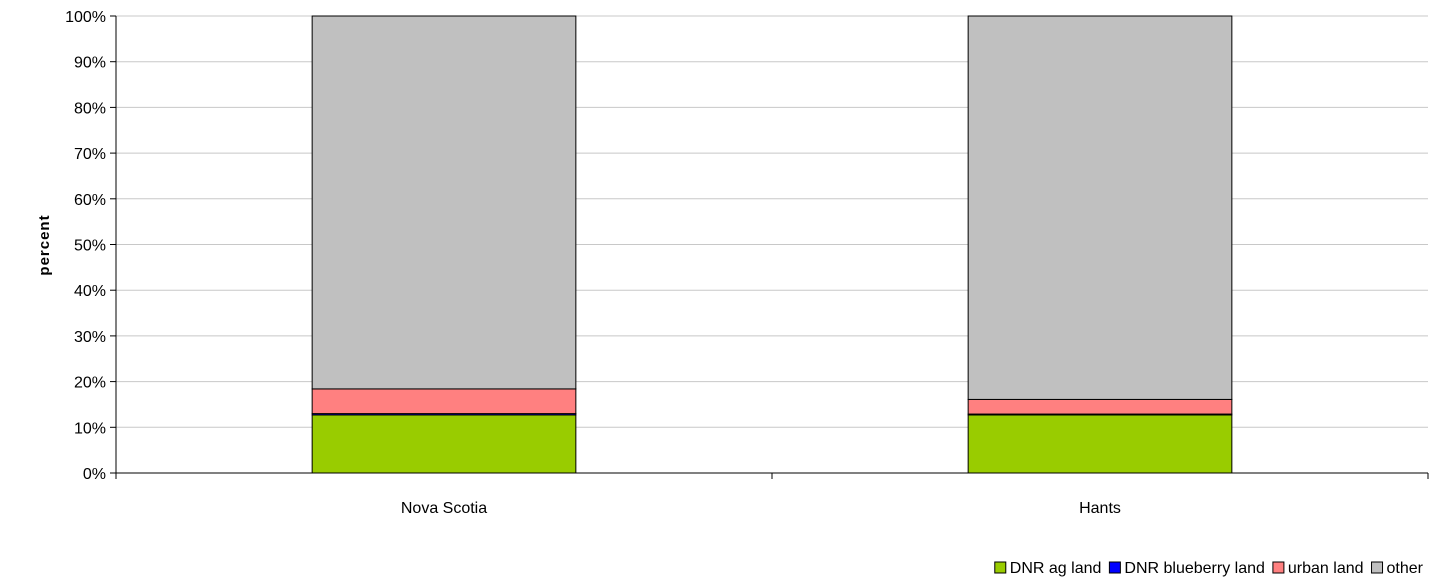 The image size is (1434, 584). I want to click on y-tick-label: 40%, so click(90, 291).